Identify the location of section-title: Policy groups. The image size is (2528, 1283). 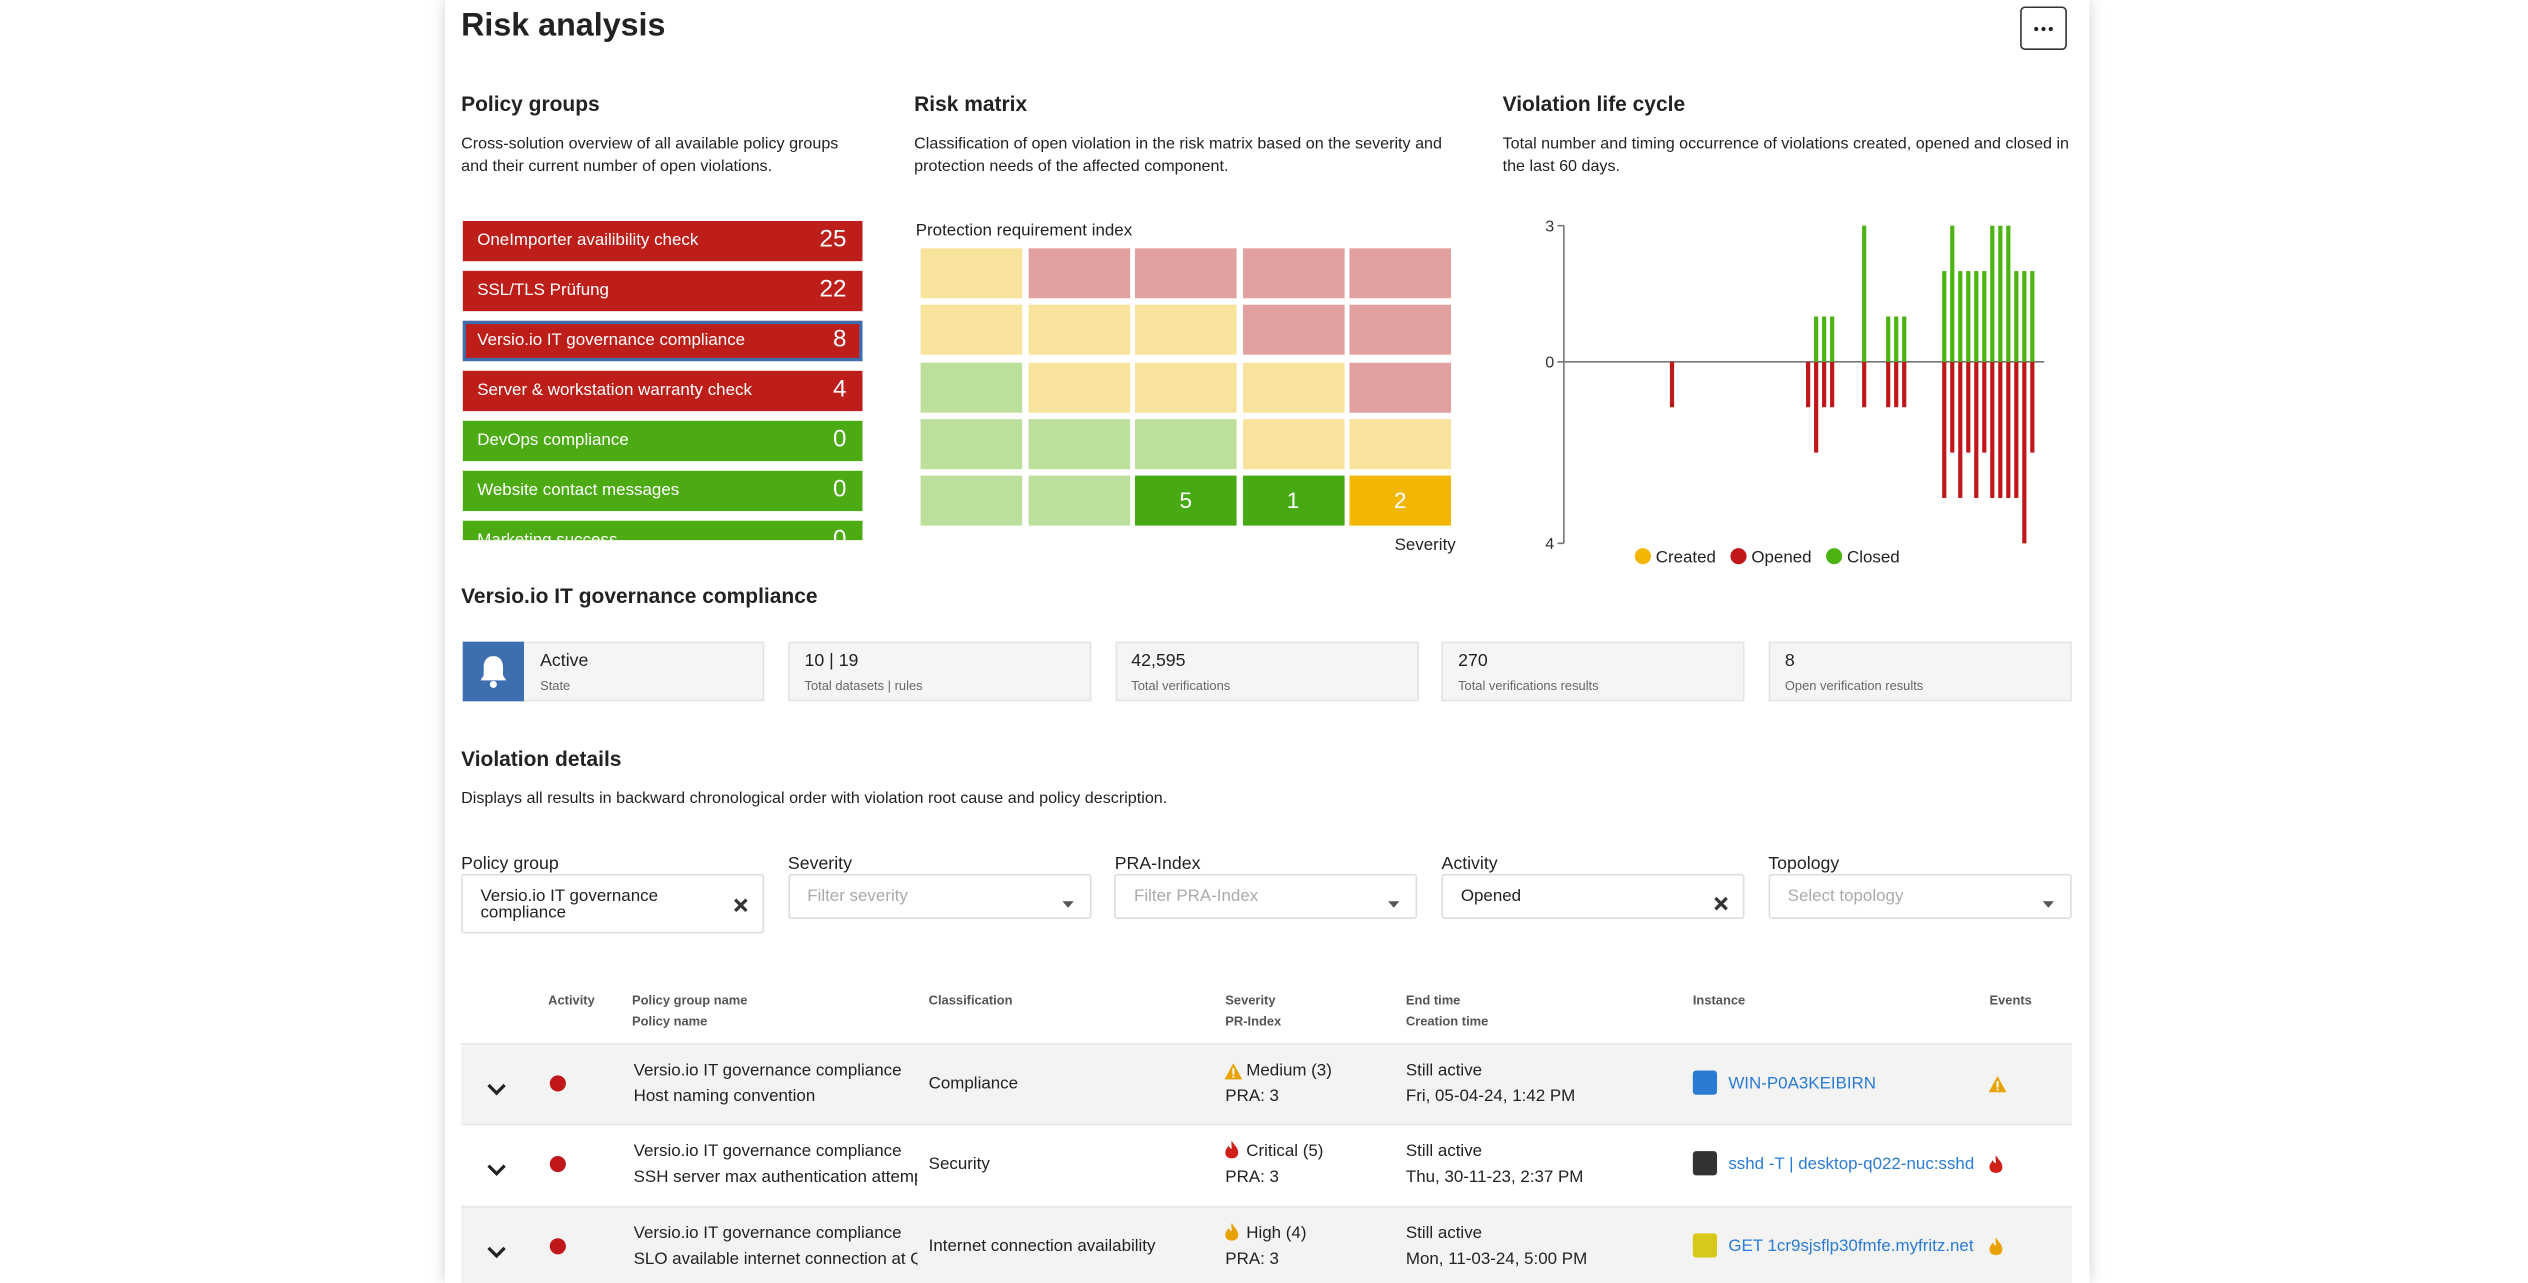
(530, 104).